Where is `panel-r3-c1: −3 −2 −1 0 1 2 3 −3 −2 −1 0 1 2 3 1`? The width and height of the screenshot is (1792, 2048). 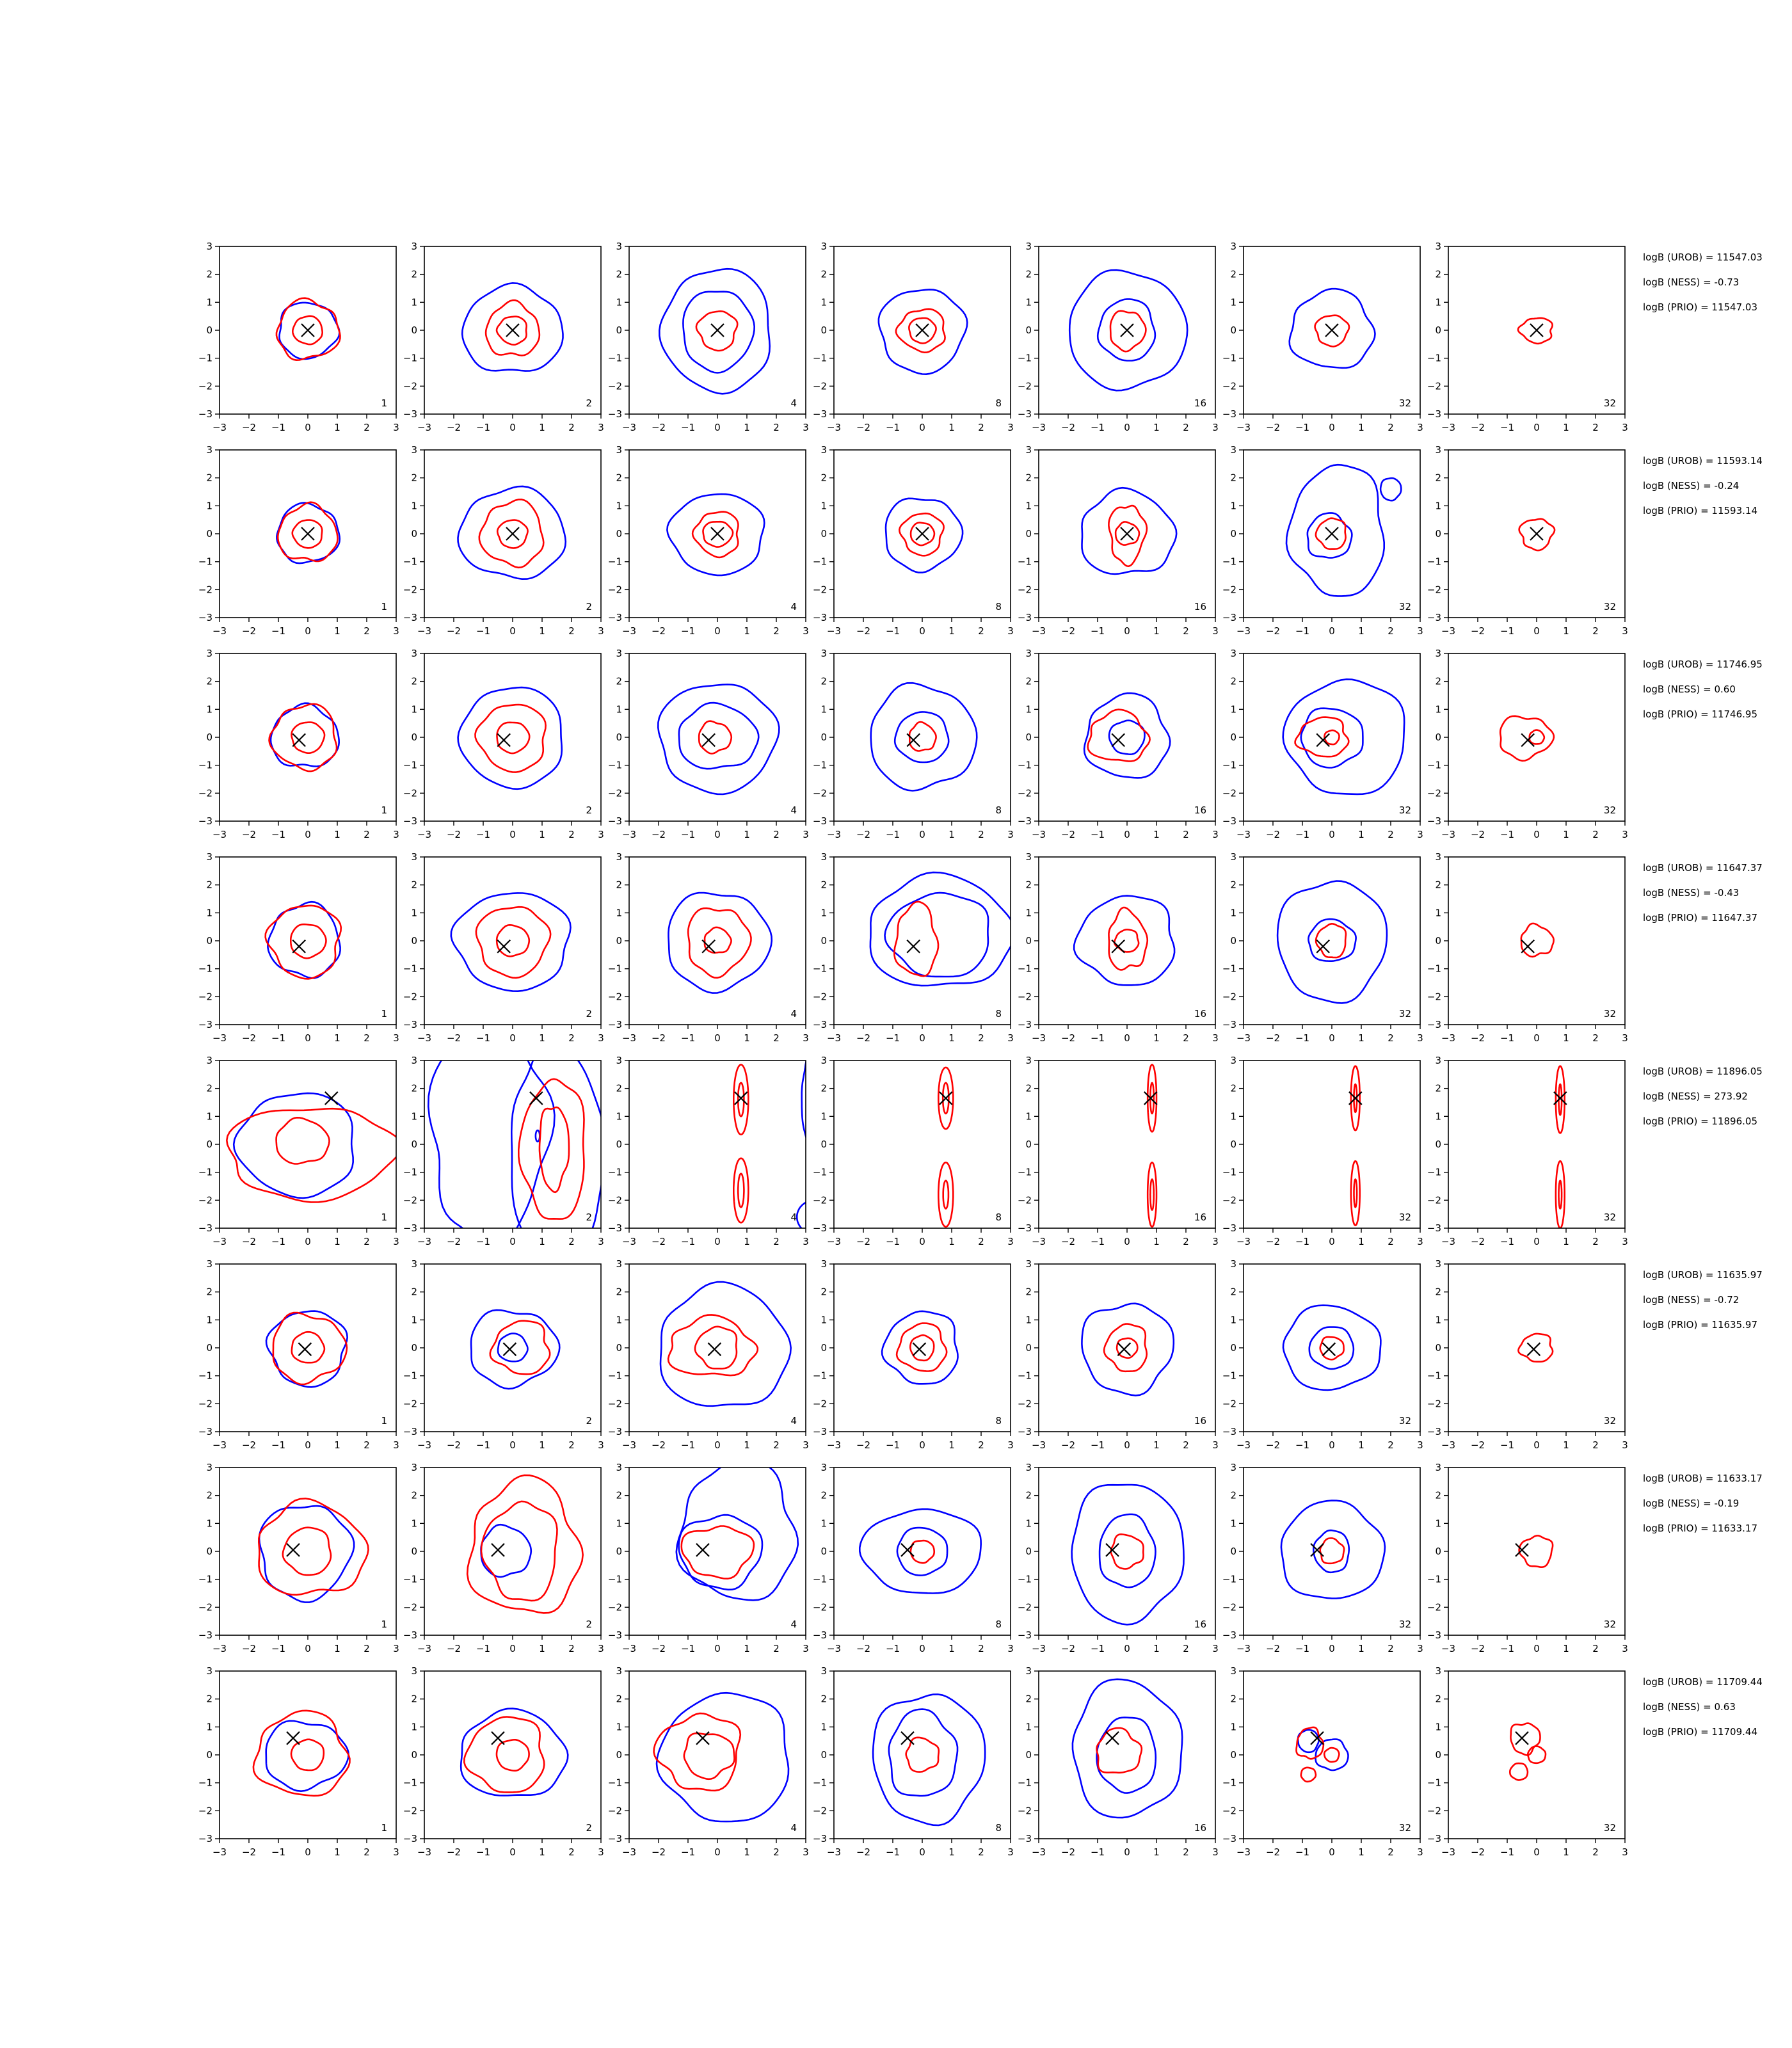
panel-r3-c1: −3 −2 −1 0 1 2 3 −3 −2 −1 0 1 2 3 1 is located at coordinates (298, 744).